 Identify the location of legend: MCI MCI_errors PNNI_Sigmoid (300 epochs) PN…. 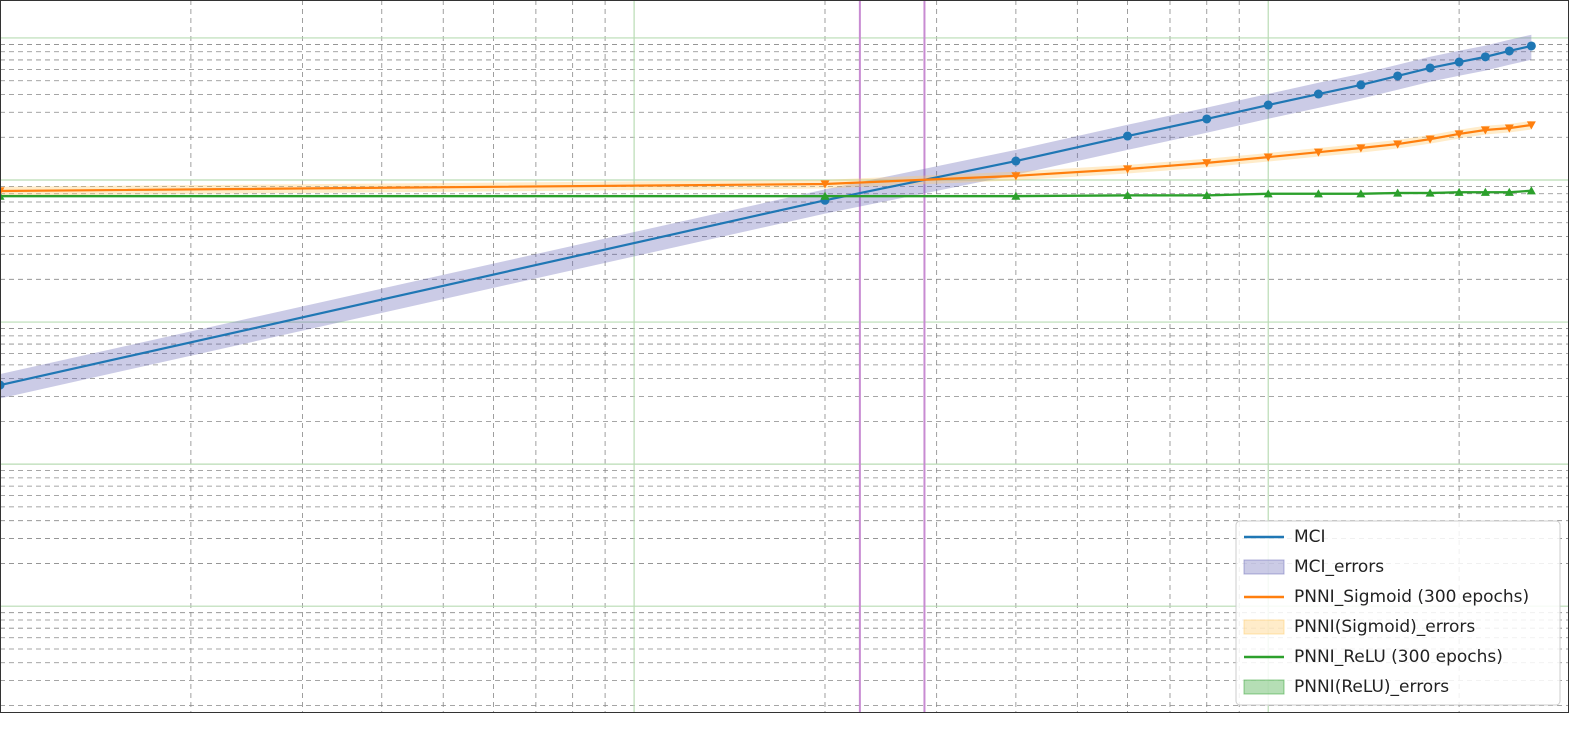
(1398, 613).